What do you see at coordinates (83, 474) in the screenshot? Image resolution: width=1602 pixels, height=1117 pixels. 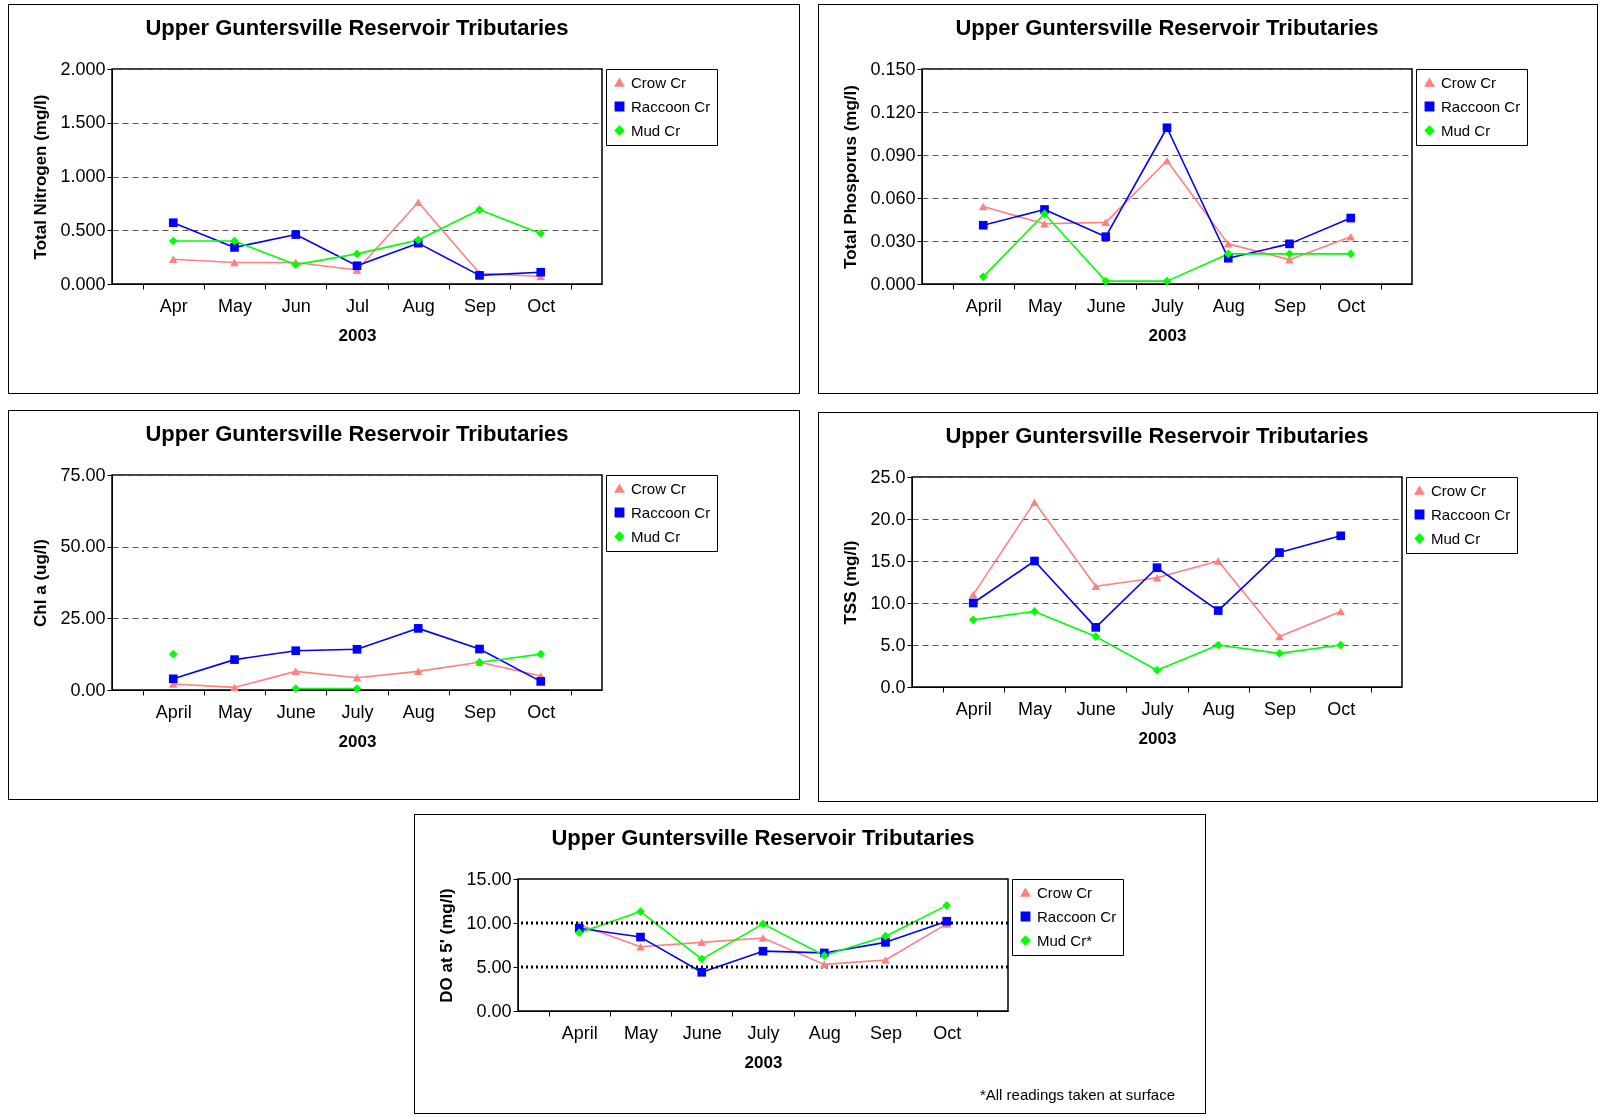 I see `y-tick-label: 75.00` at bounding box center [83, 474].